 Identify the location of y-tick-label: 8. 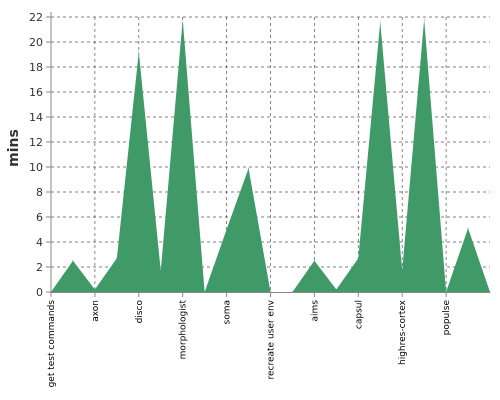
(39, 192).